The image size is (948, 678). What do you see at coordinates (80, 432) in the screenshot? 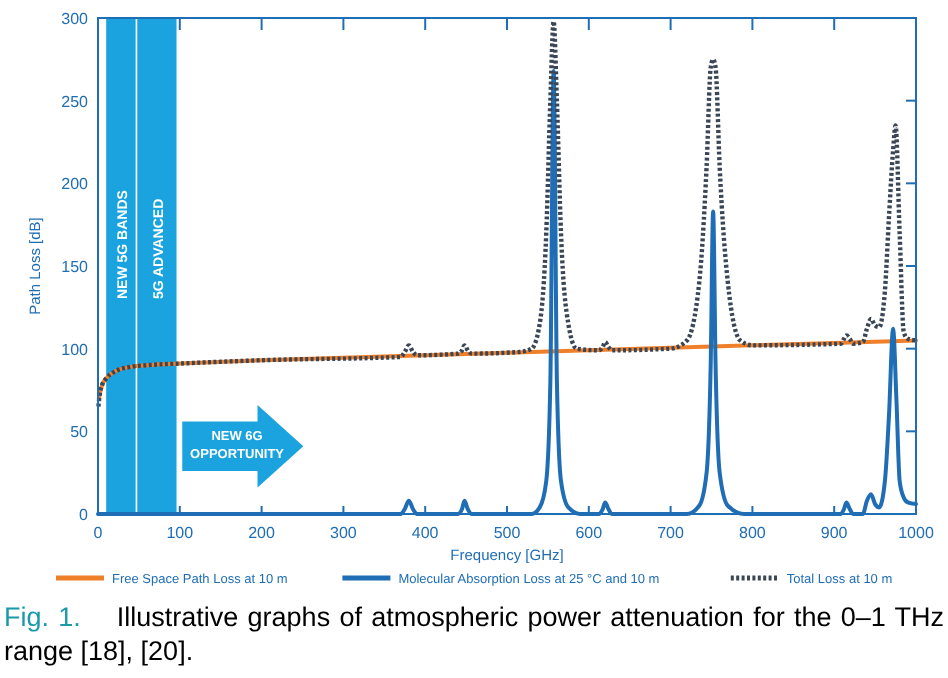
I see `y-tick-label: 50` at bounding box center [80, 432].